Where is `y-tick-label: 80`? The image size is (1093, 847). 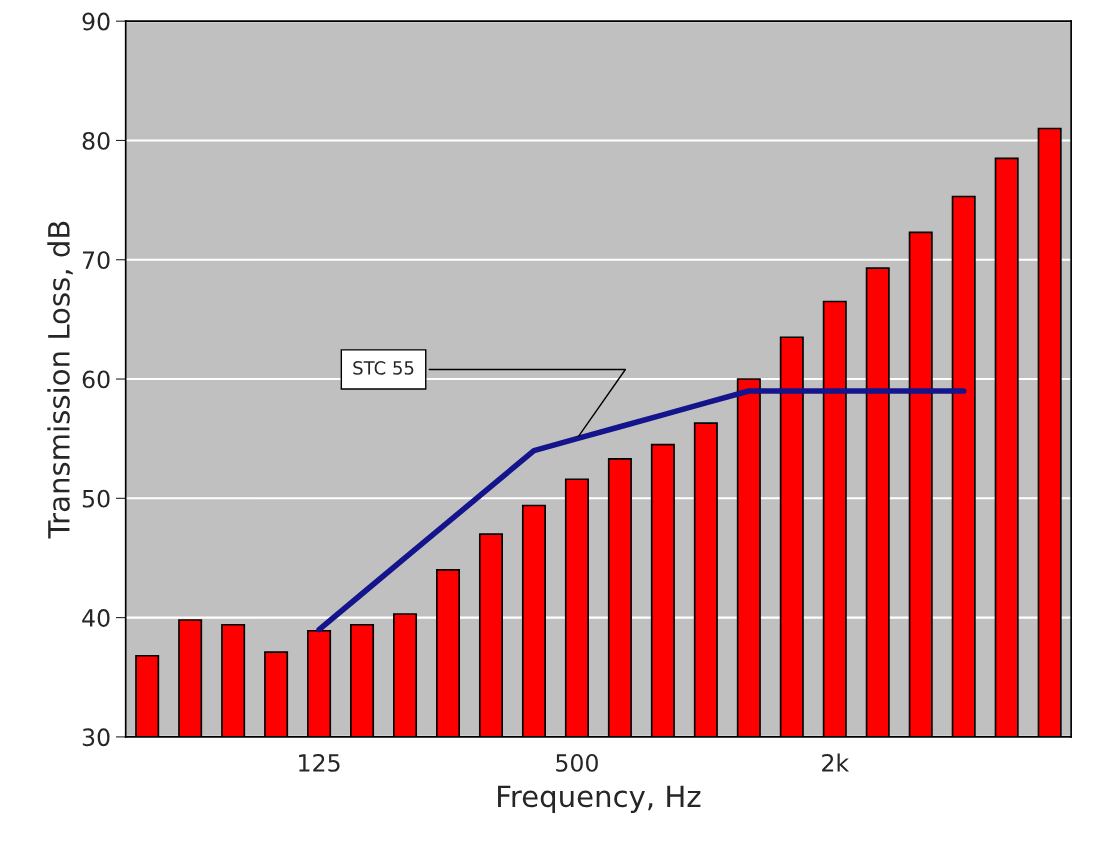 y-tick-label: 80 is located at coordinates (96, 140).